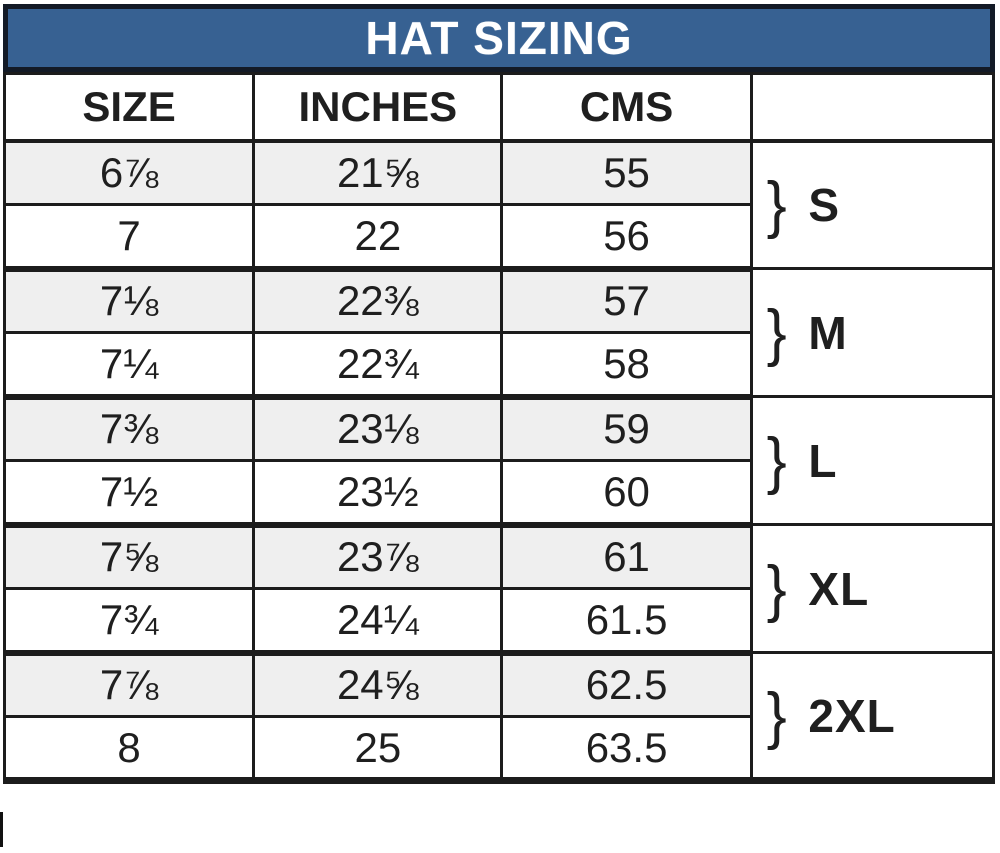  What do you see at coordinates (626, 365) in the screenshot?
I see `cms-cell: 58` at bounding box center [626, 365].